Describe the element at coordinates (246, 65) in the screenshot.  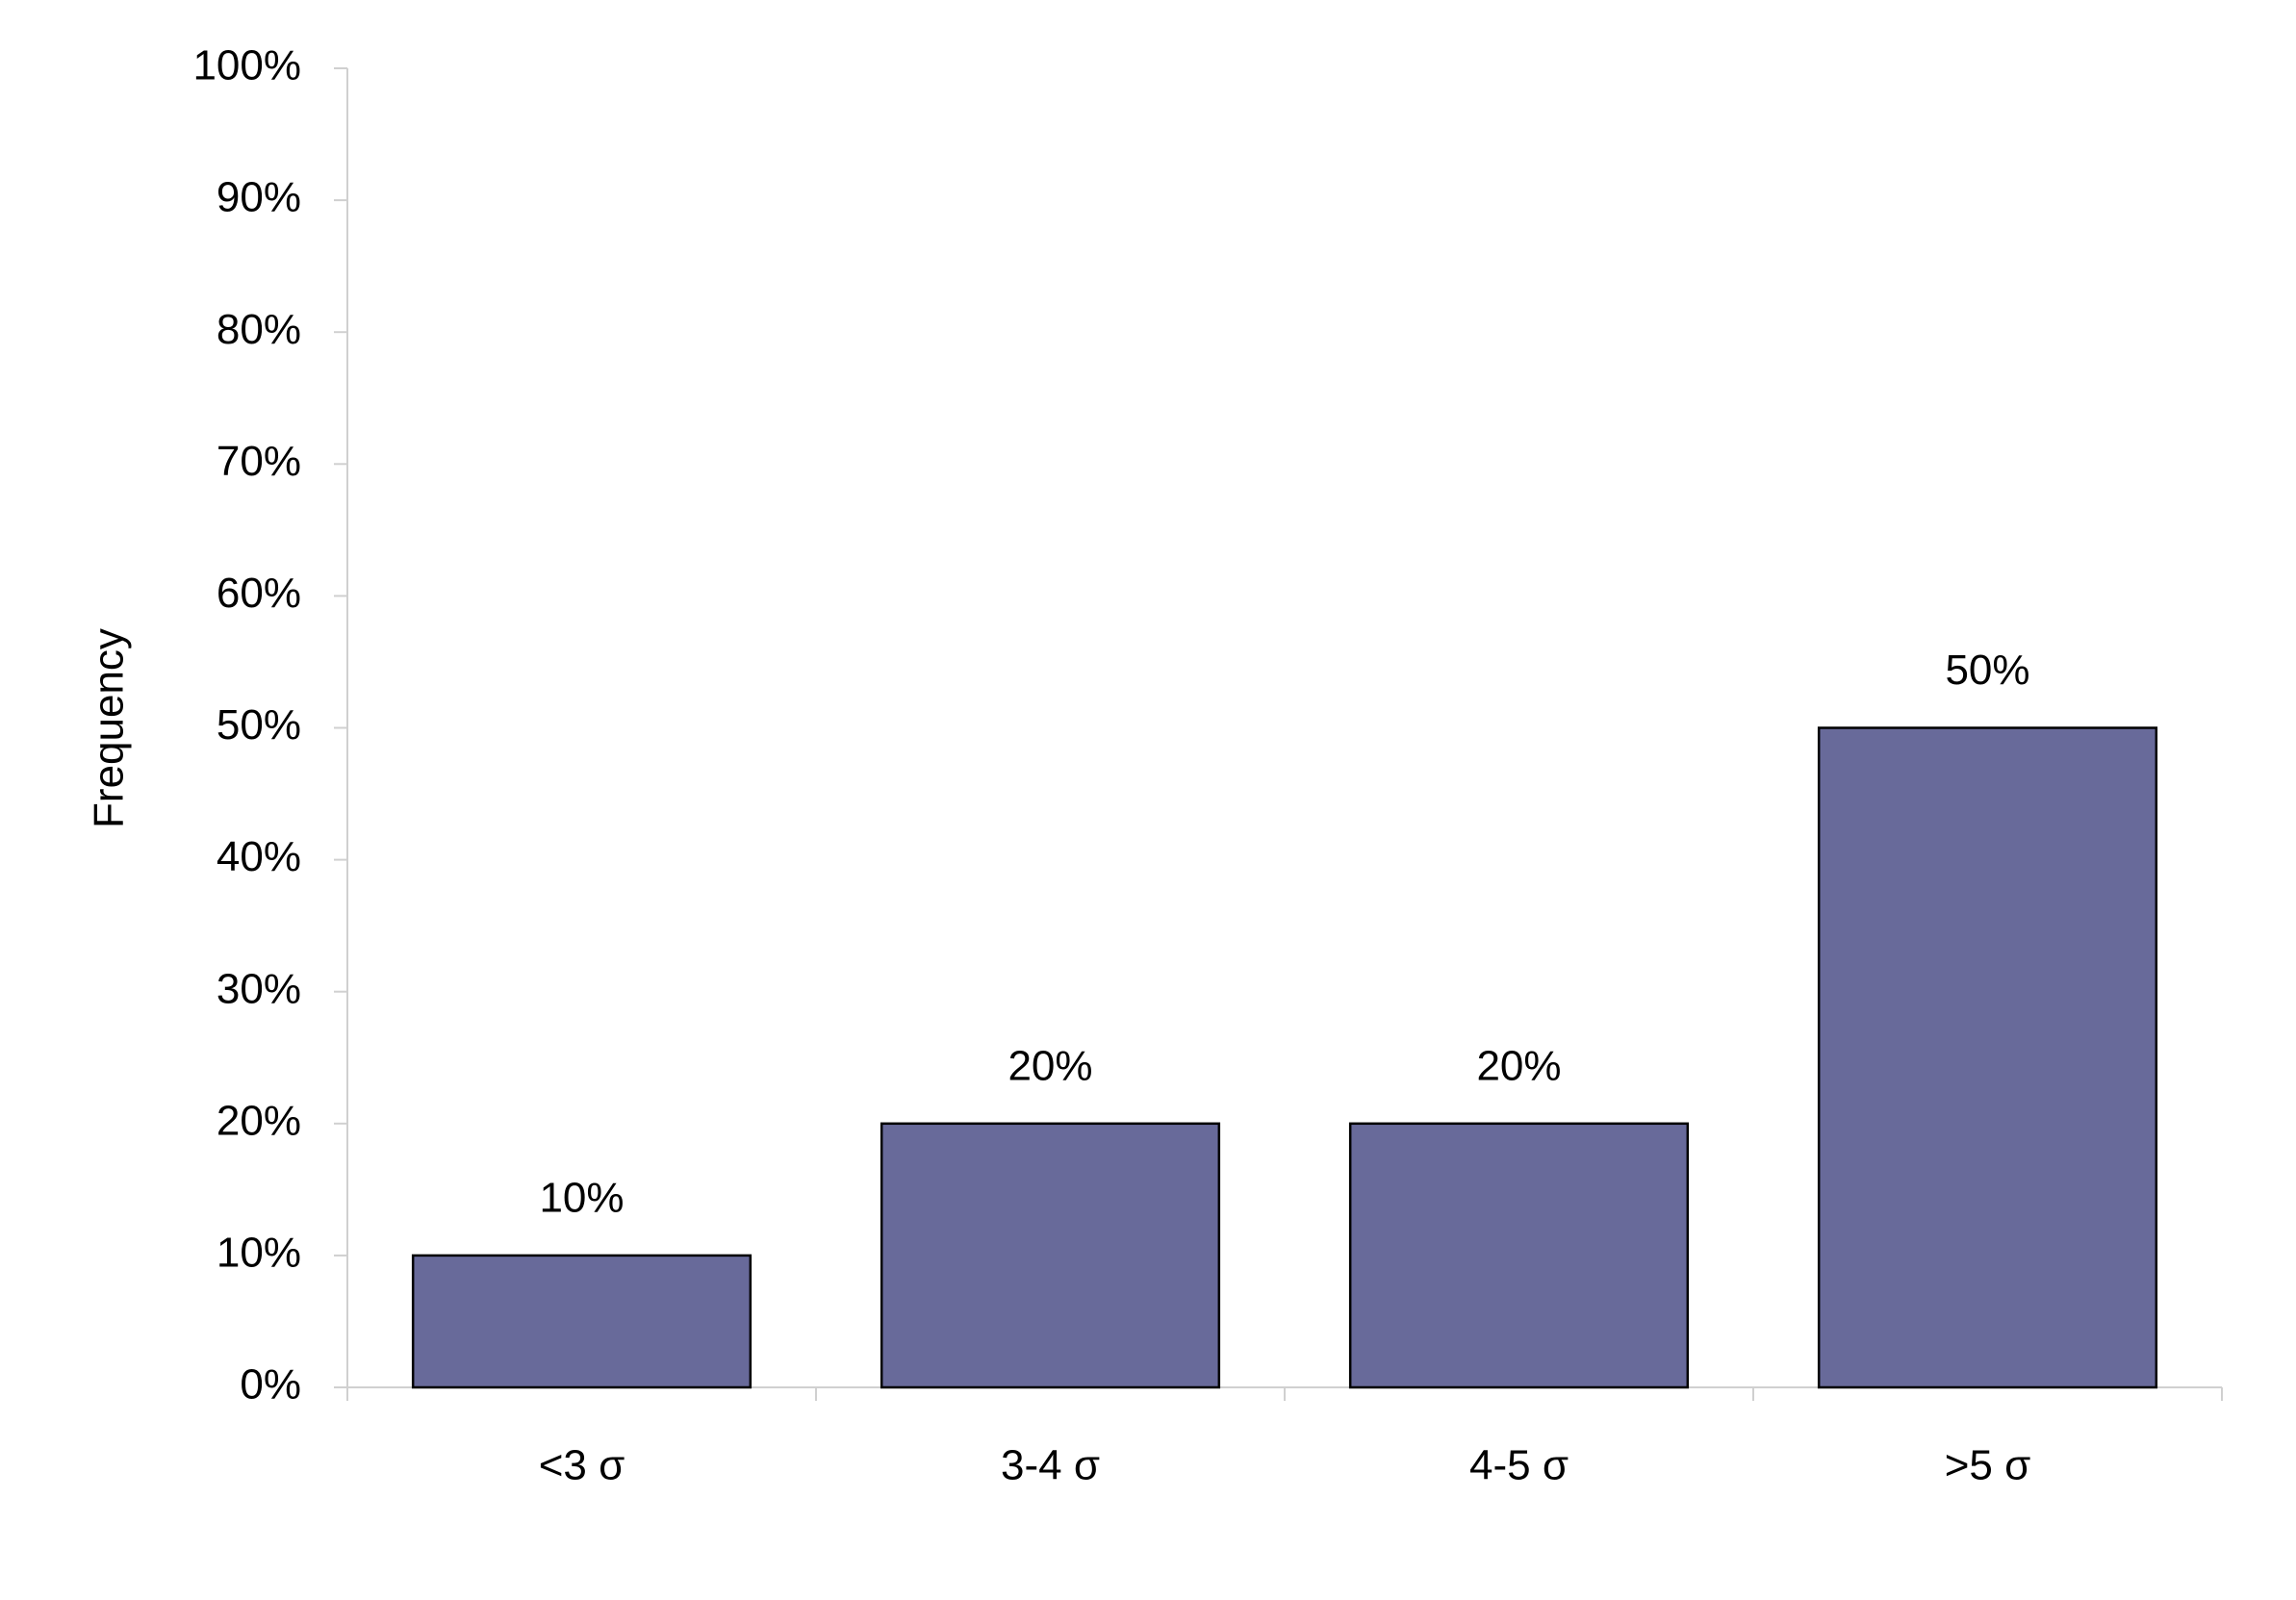
I see `y-tick-label: 100%` at that location.